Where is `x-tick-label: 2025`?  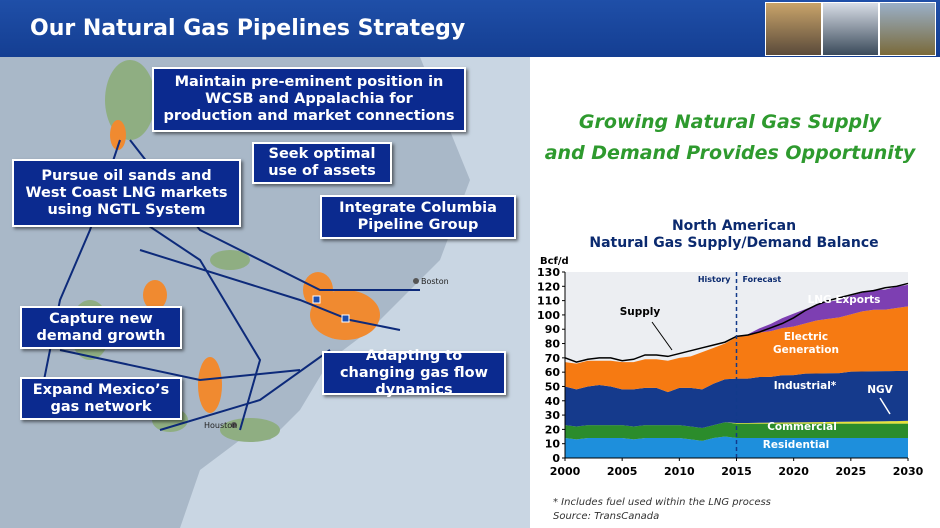
x-tick-label: 2025 is located at coordinates (851, 471).